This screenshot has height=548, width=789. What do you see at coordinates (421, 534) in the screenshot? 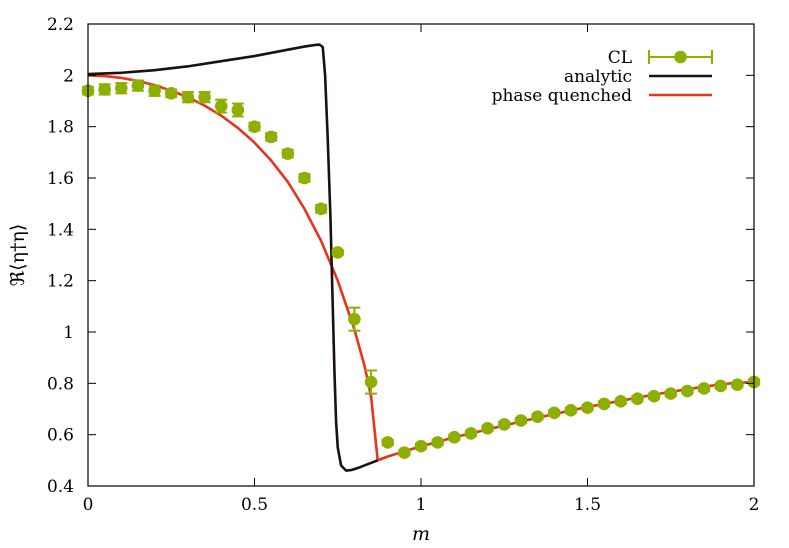
I see `x-axis-label: m` at bounding box center [421, 534].